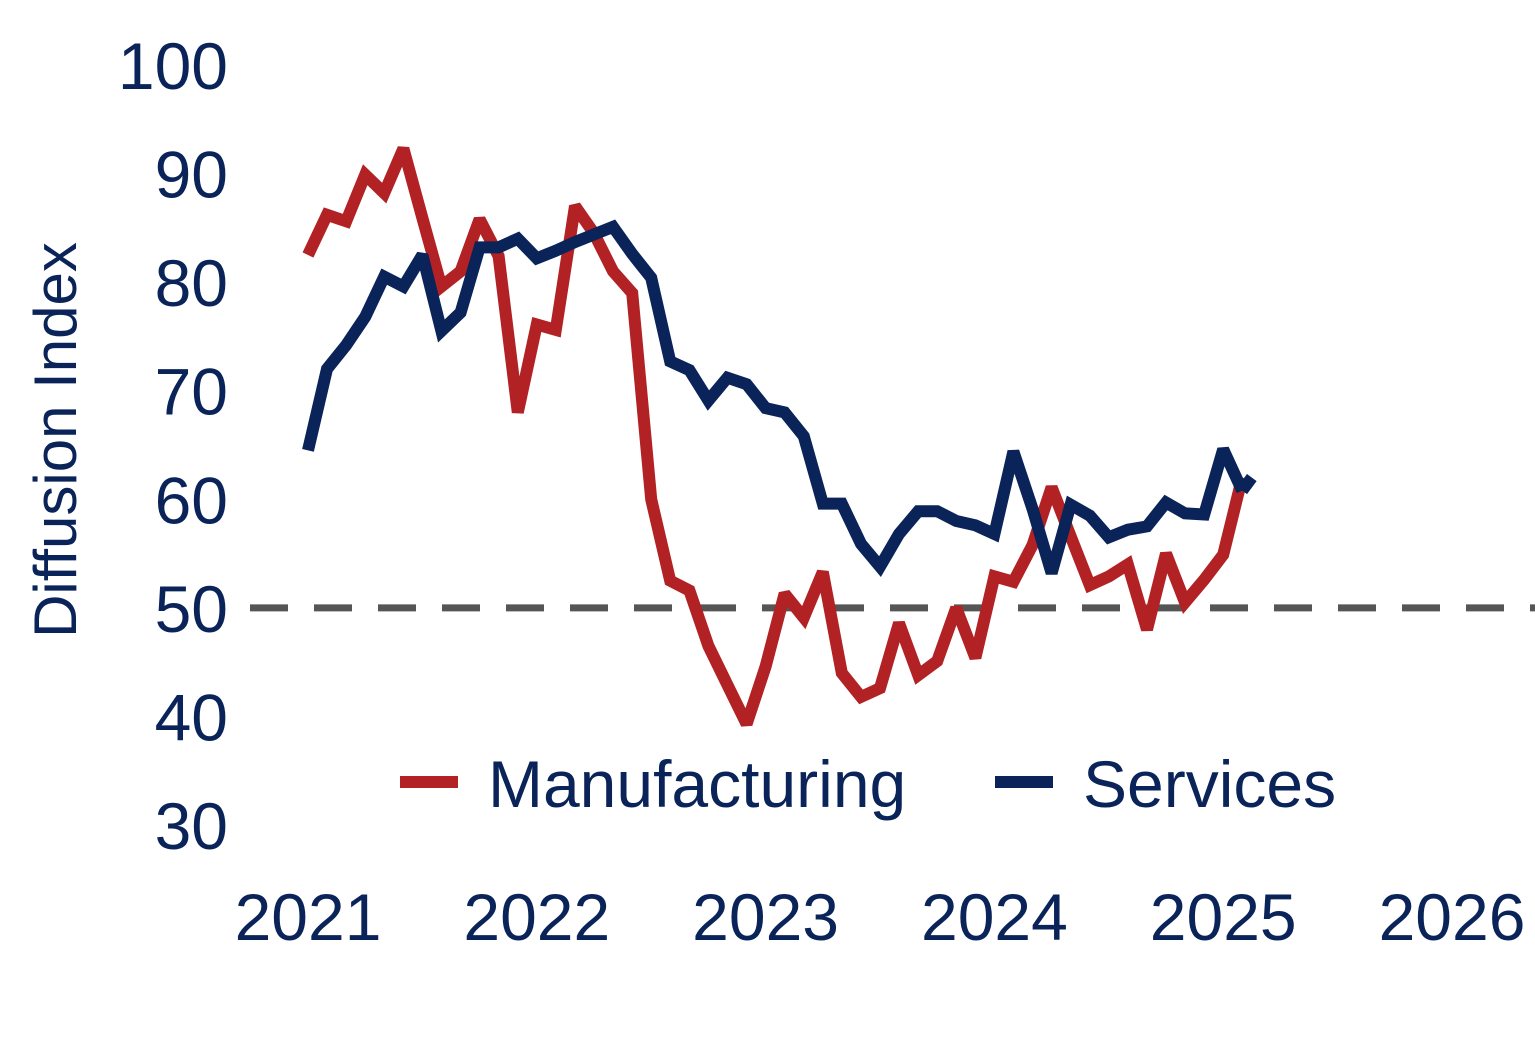  What do you see at coordinates (1247, 484) in the screenshot?
I see `series-line-services-tail` at bounding box center [1247, 484].